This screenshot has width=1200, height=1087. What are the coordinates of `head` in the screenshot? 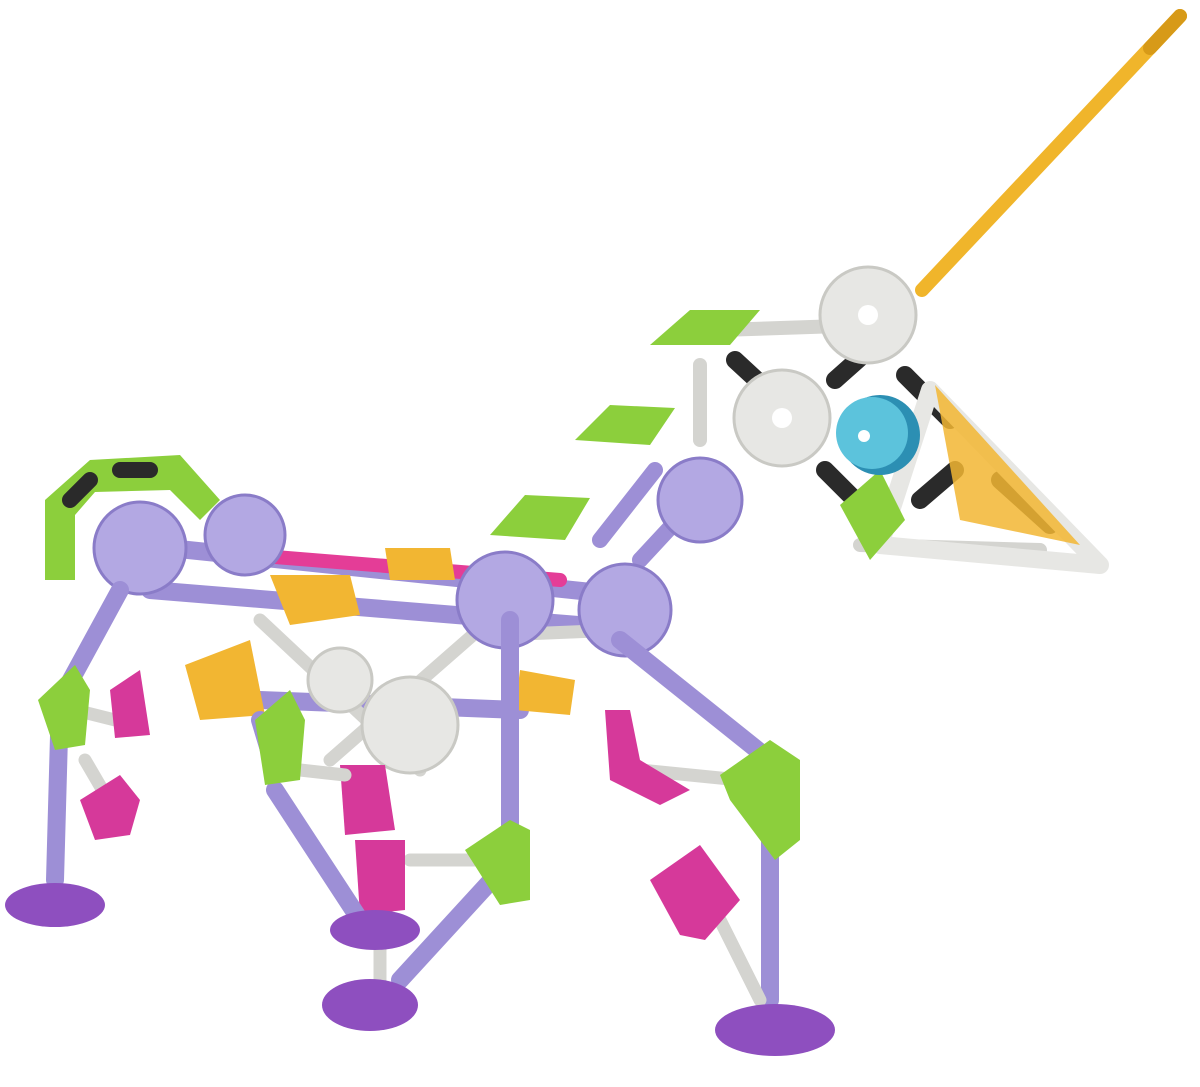 It's located at (842, 419).